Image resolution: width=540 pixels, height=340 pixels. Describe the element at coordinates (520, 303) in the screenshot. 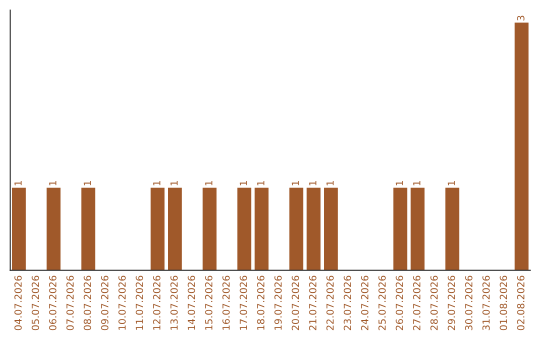

I see `x-tick-label: 02.08.2026` at that location.